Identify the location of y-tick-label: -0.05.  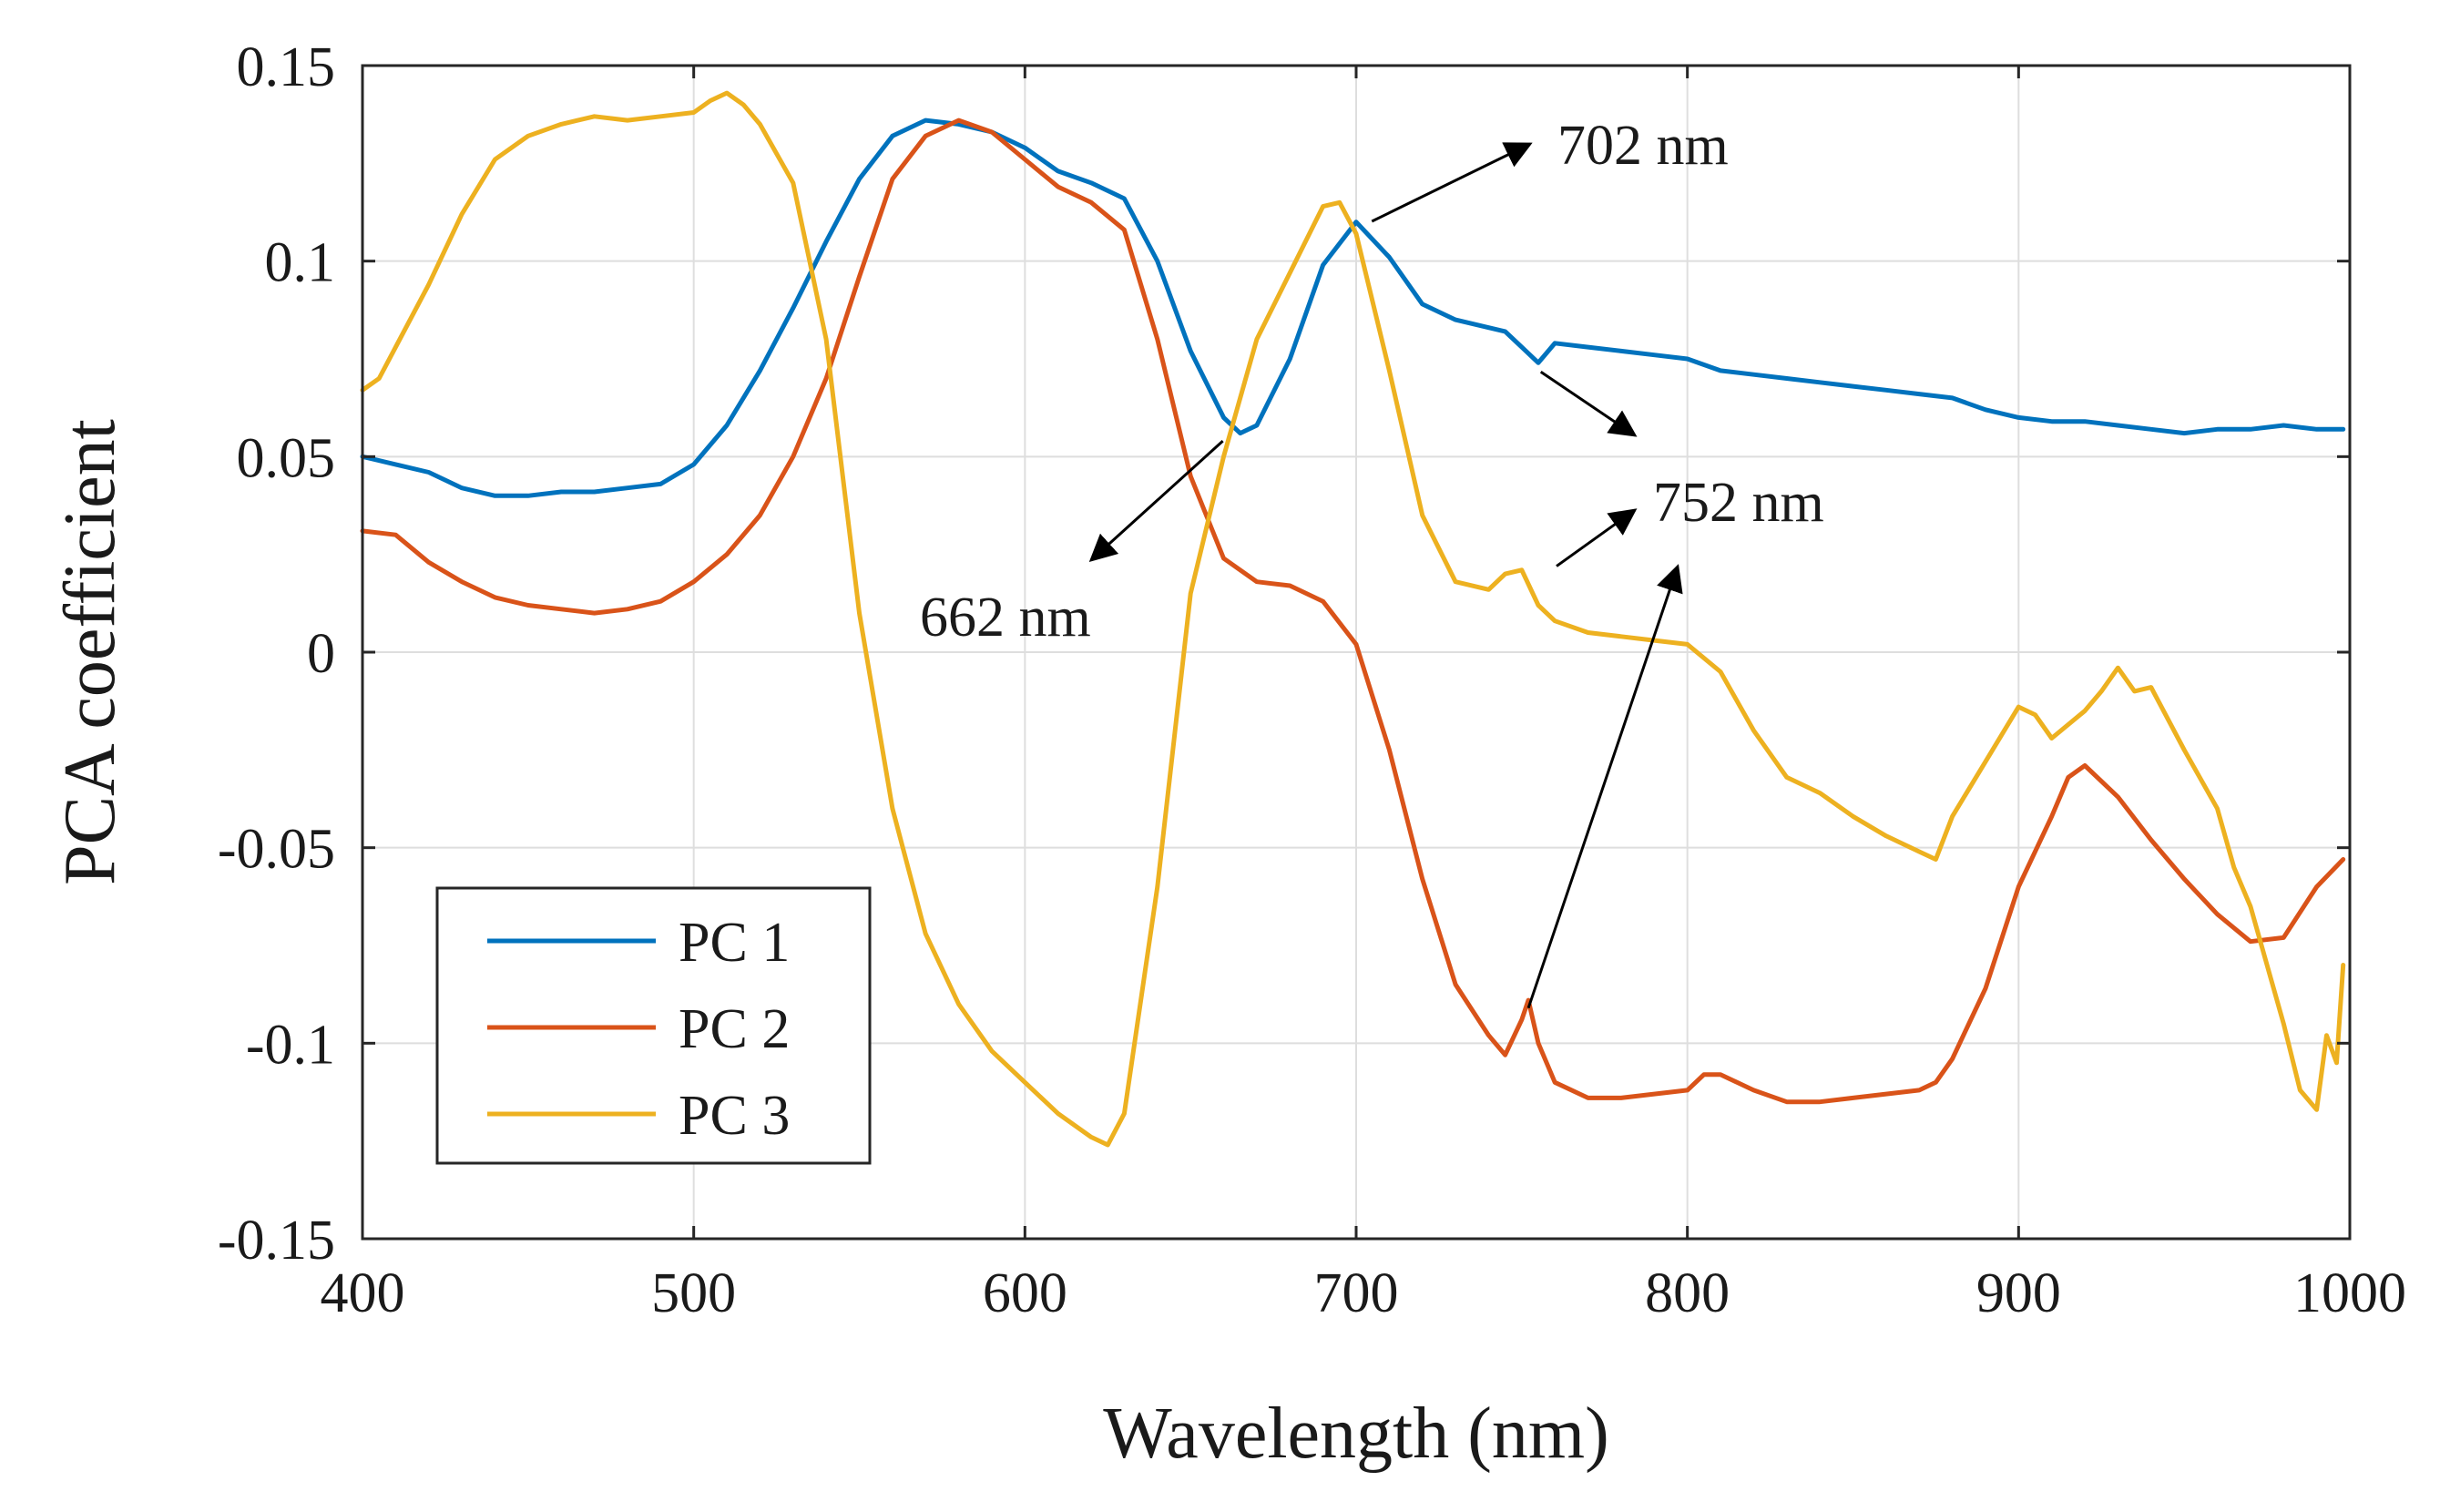
(276, 850).